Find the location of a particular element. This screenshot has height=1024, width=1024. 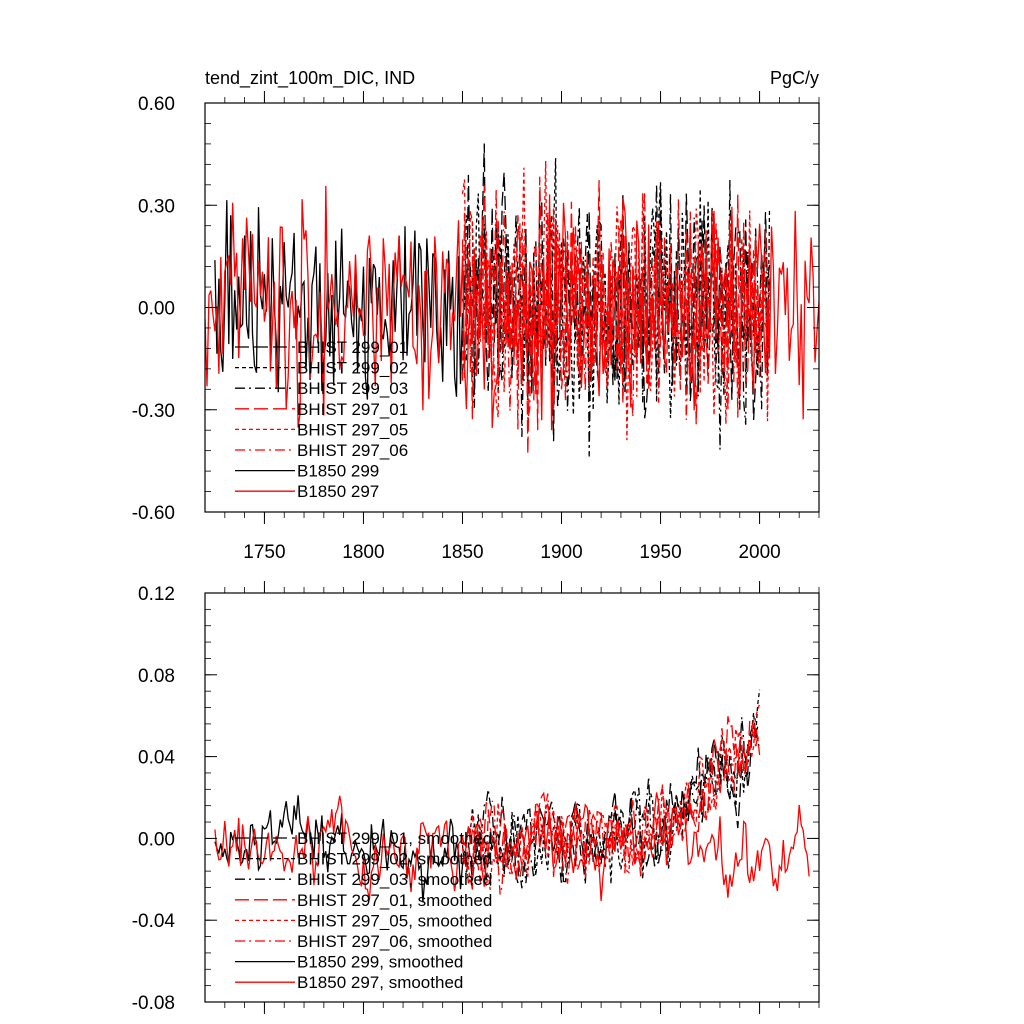

legend-item: BHIST 299_03, smoothed is located at coordinates (363, 879).